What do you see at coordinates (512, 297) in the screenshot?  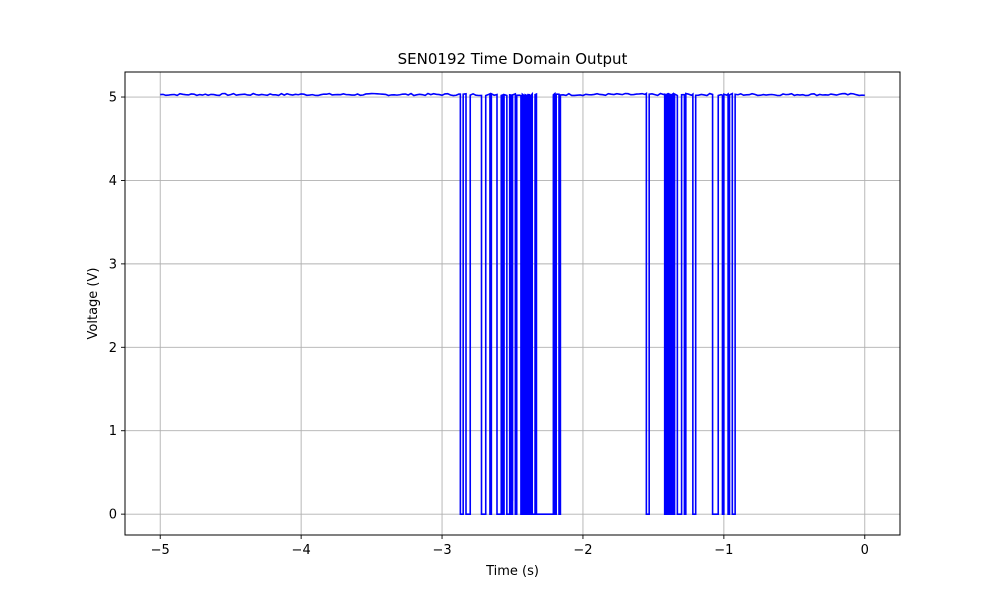 I see `voltage-partial-drop` at bounding box center [512, 297].